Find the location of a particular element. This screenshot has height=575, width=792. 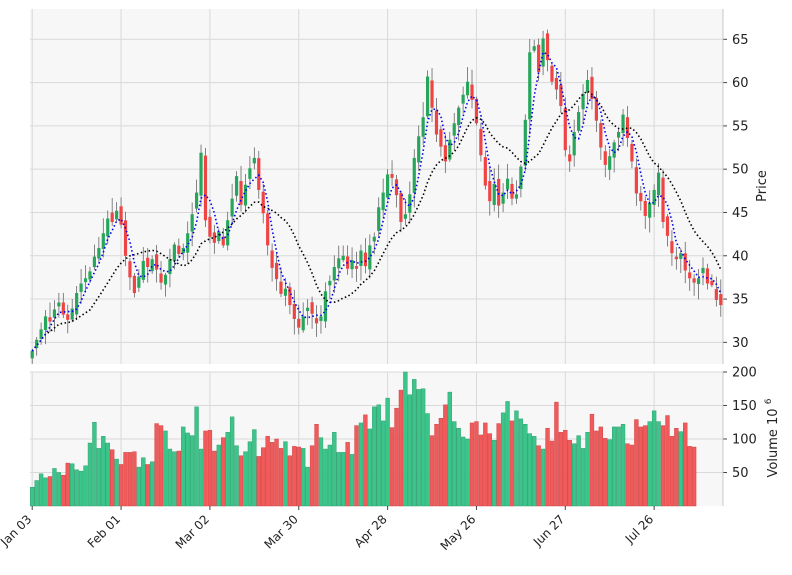

x-tick-label: Feb 01 is located at coordinates (104, 531).